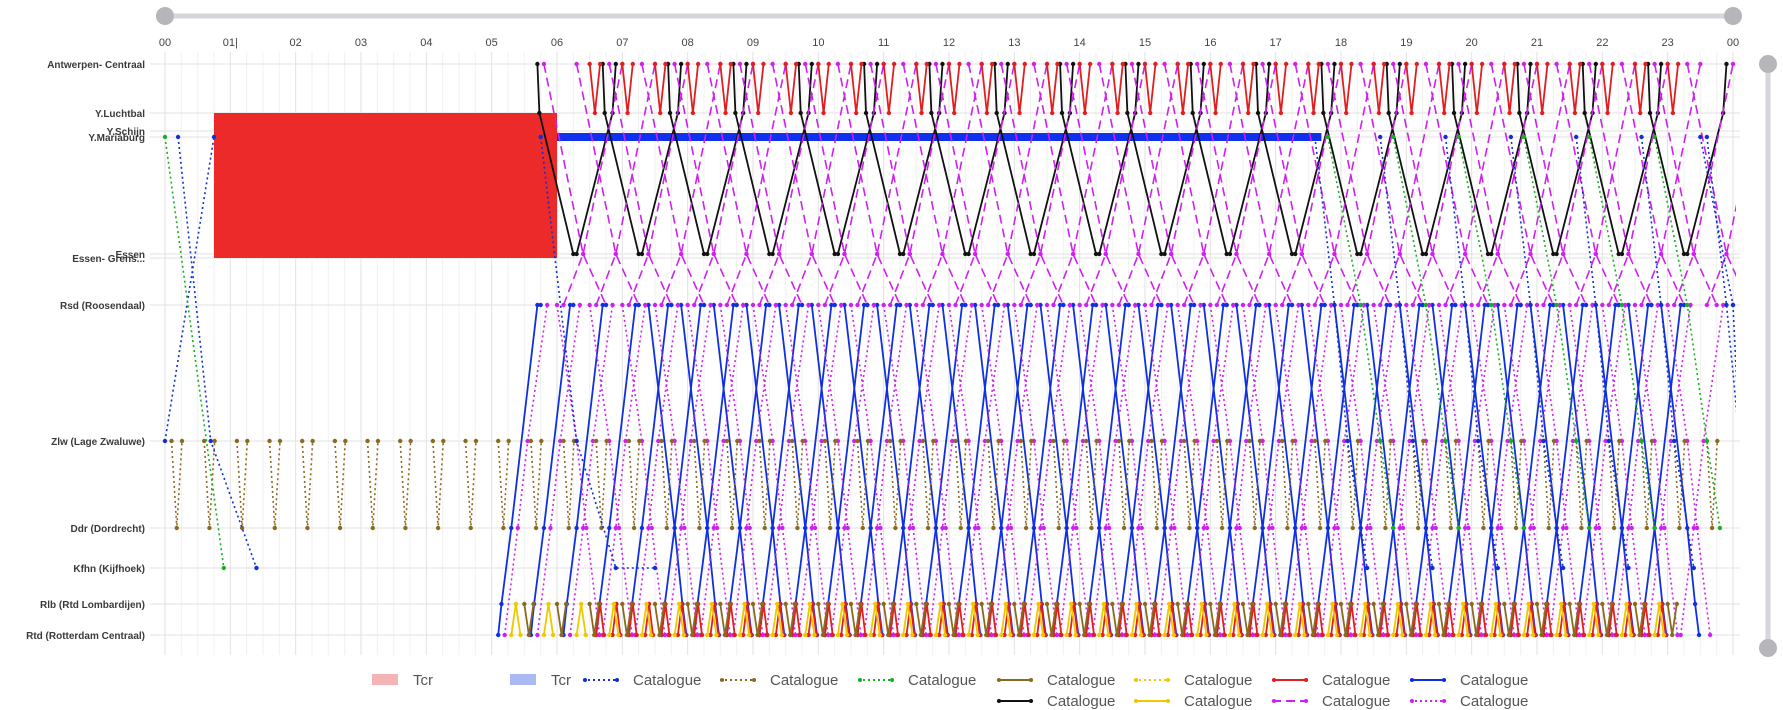  I want to click on slider-handle-end, so click(1733, 16).